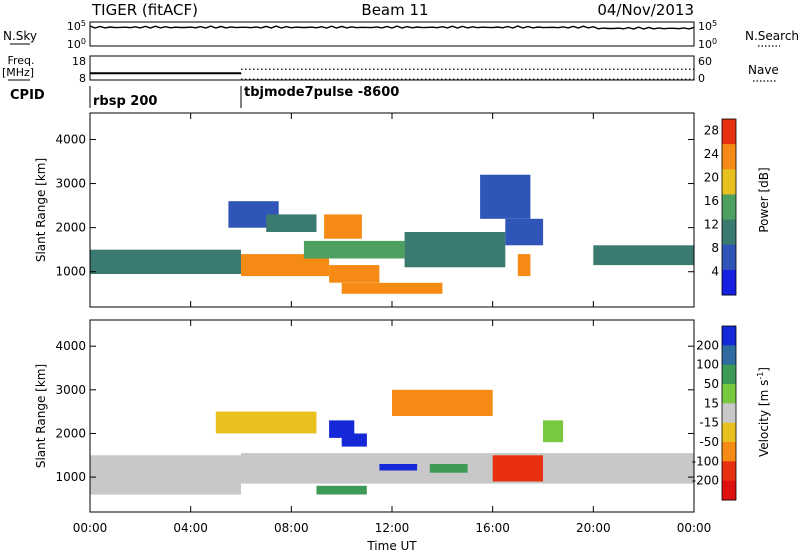  What do you see at coordinates (291, 528) in the screenshot?
I see `x-tick-label: 08:00` at bounding box center [291, 528].